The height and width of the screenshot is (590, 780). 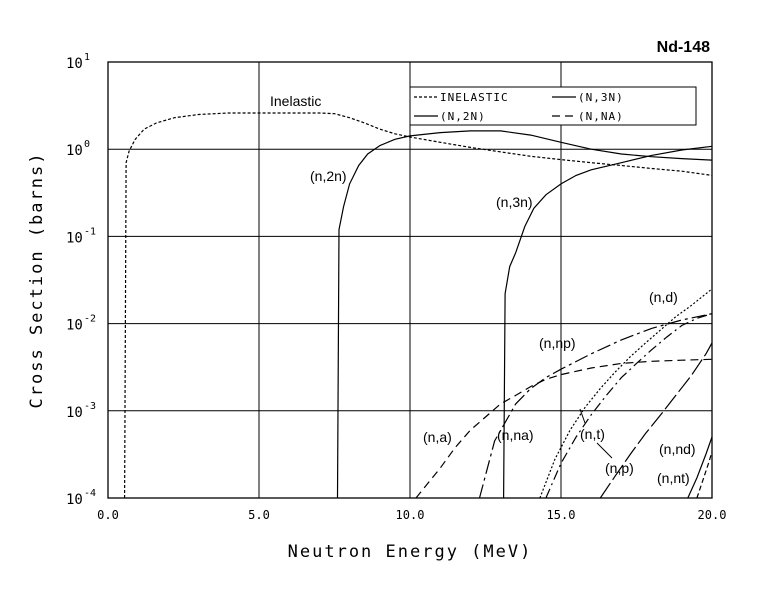 I want to click on annotation-nnp: (n,np), so click(x=557, y=343).